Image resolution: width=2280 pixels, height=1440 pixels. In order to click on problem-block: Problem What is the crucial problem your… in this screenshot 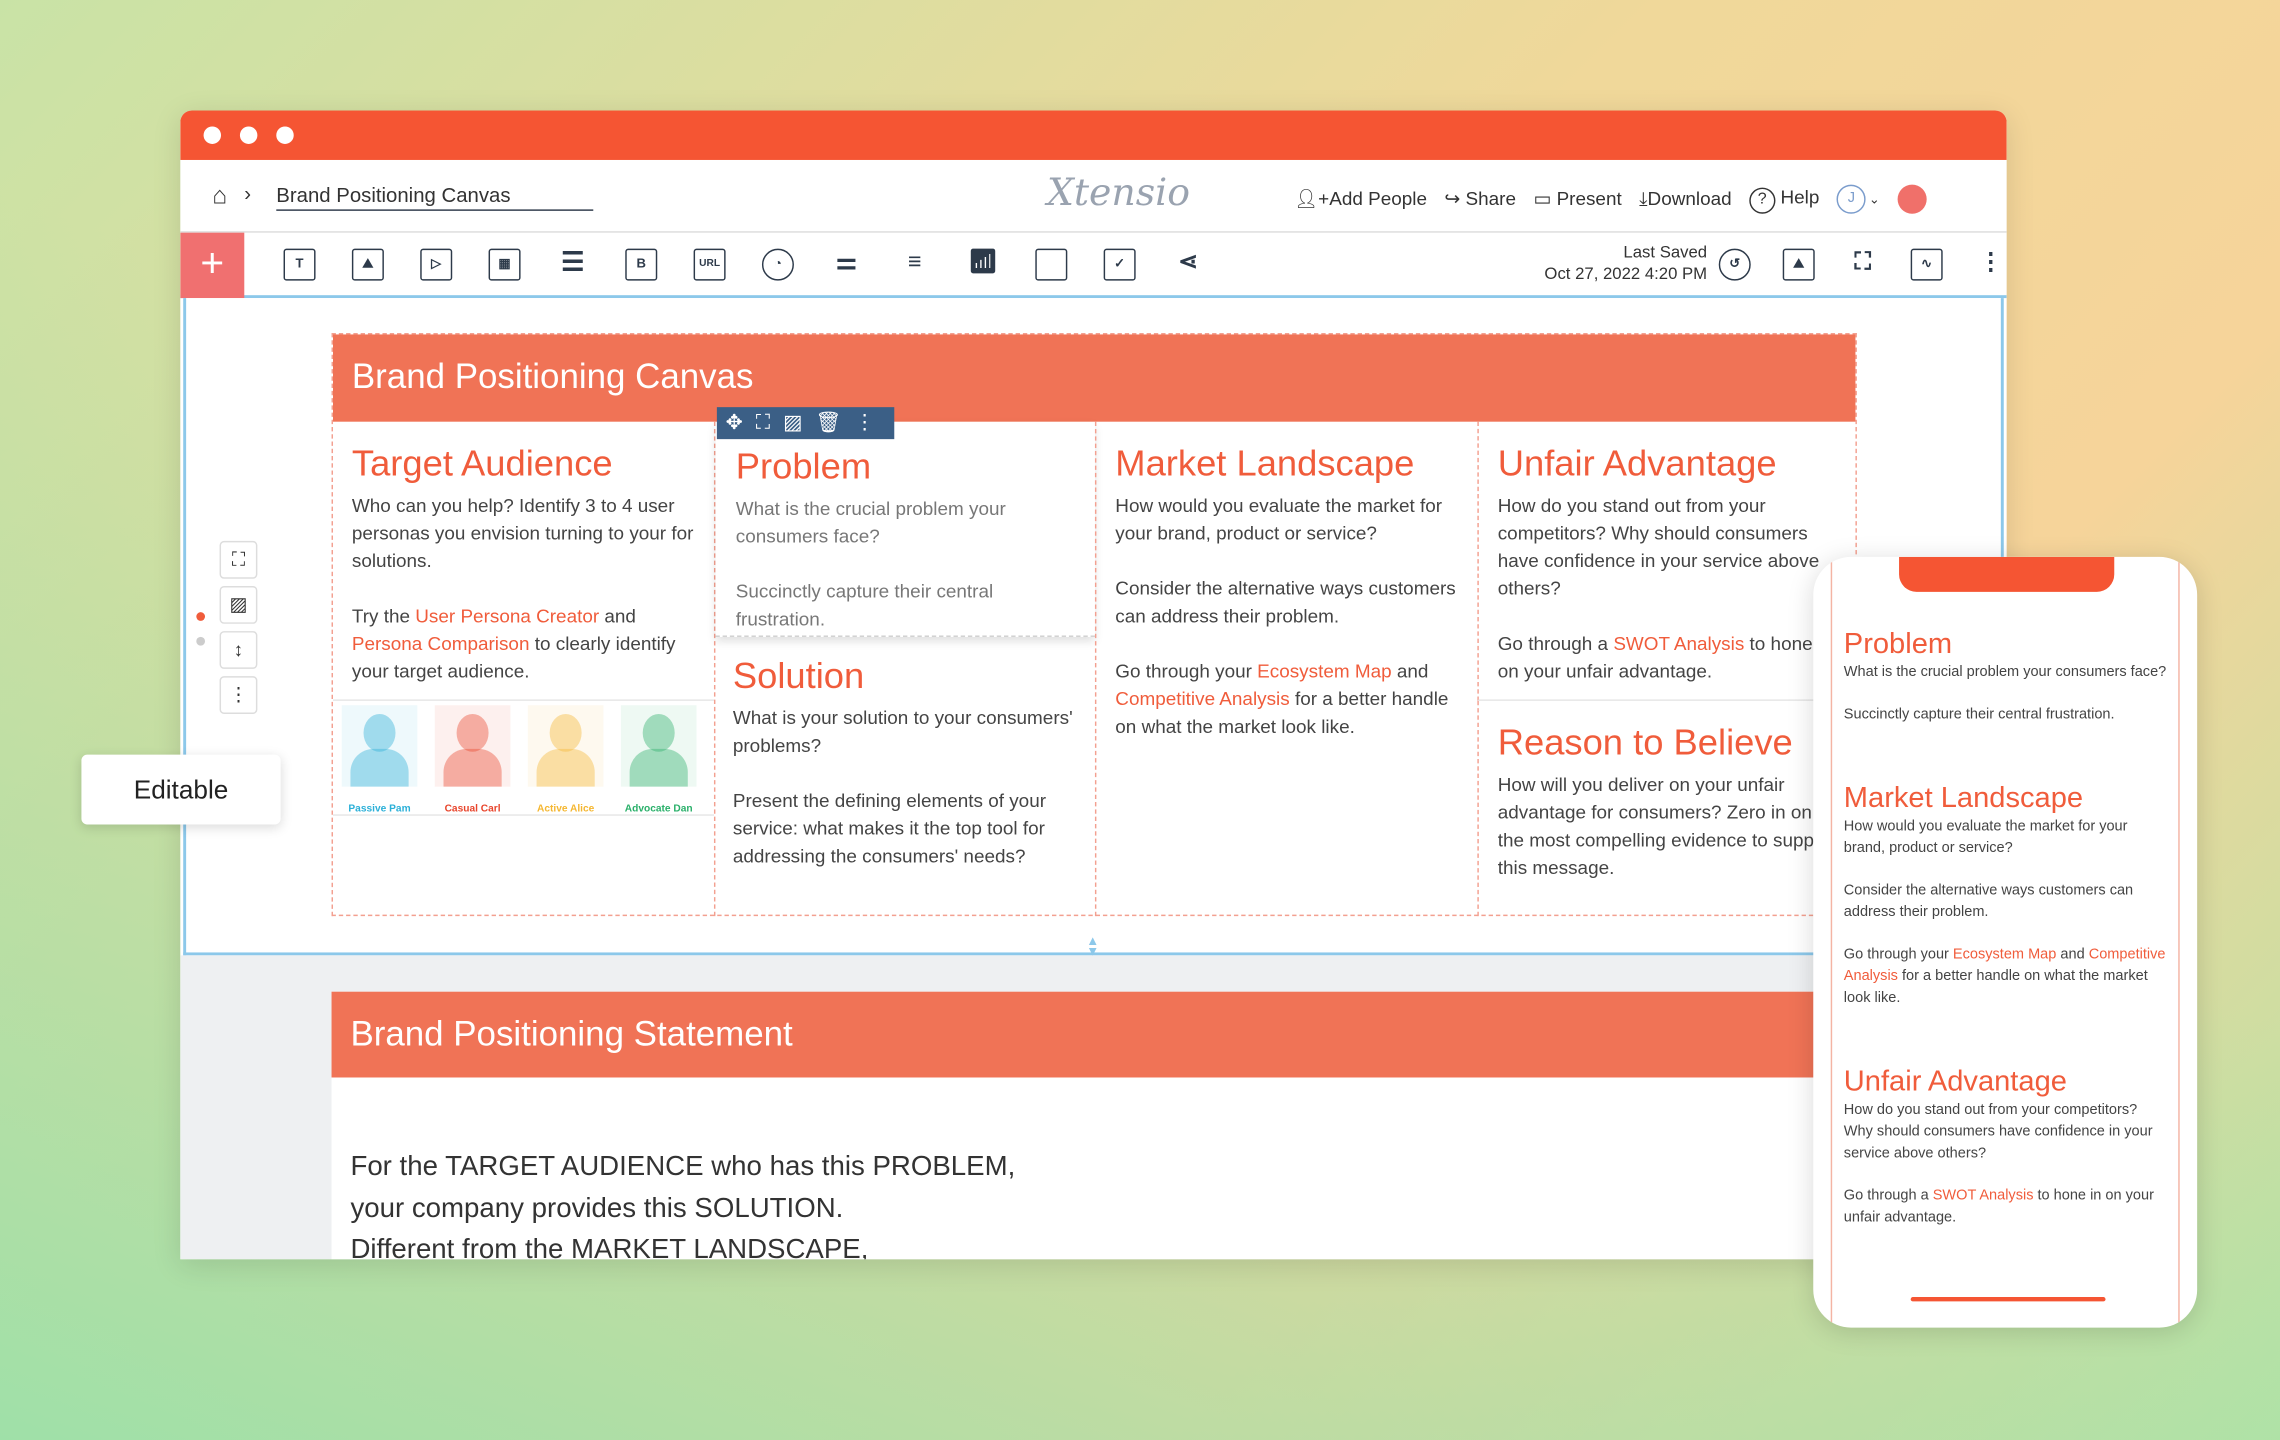, I will do `click(905, 529)`.